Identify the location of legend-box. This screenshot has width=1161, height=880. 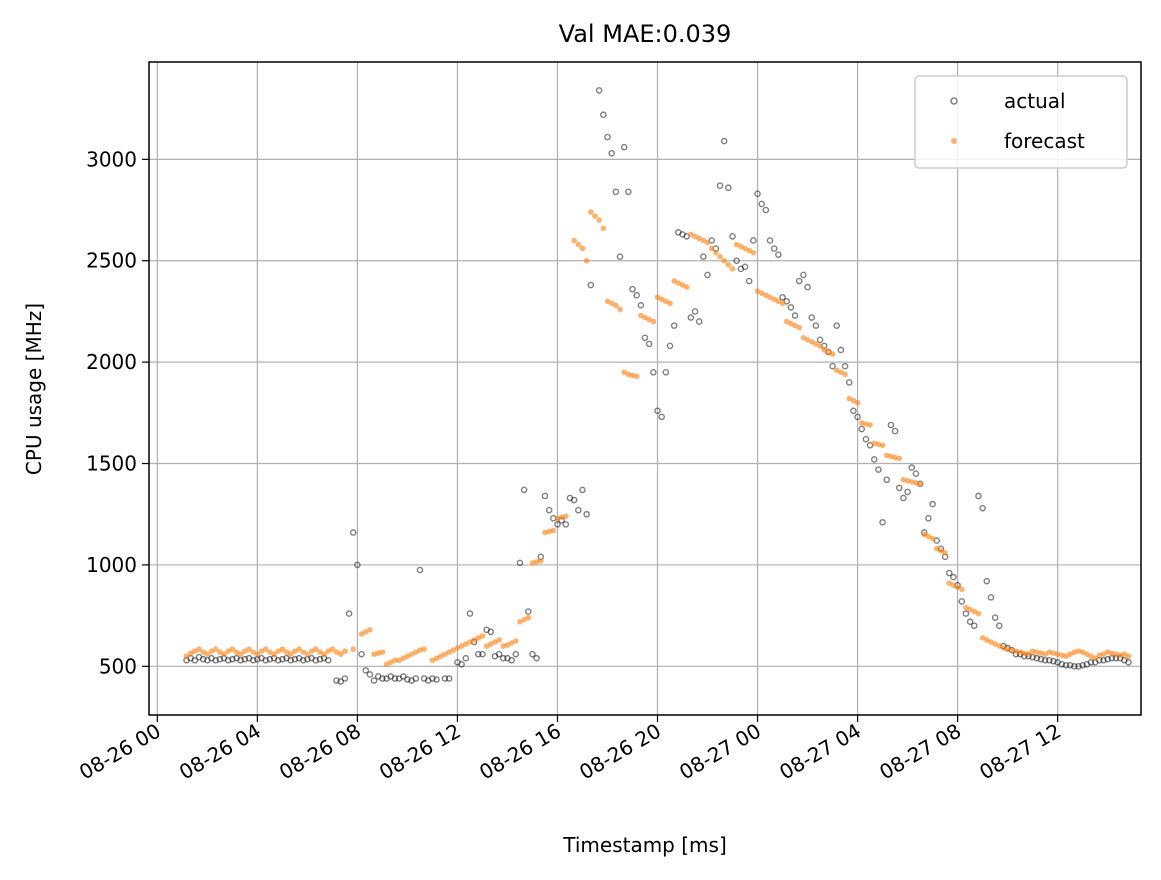
(1021, 122).